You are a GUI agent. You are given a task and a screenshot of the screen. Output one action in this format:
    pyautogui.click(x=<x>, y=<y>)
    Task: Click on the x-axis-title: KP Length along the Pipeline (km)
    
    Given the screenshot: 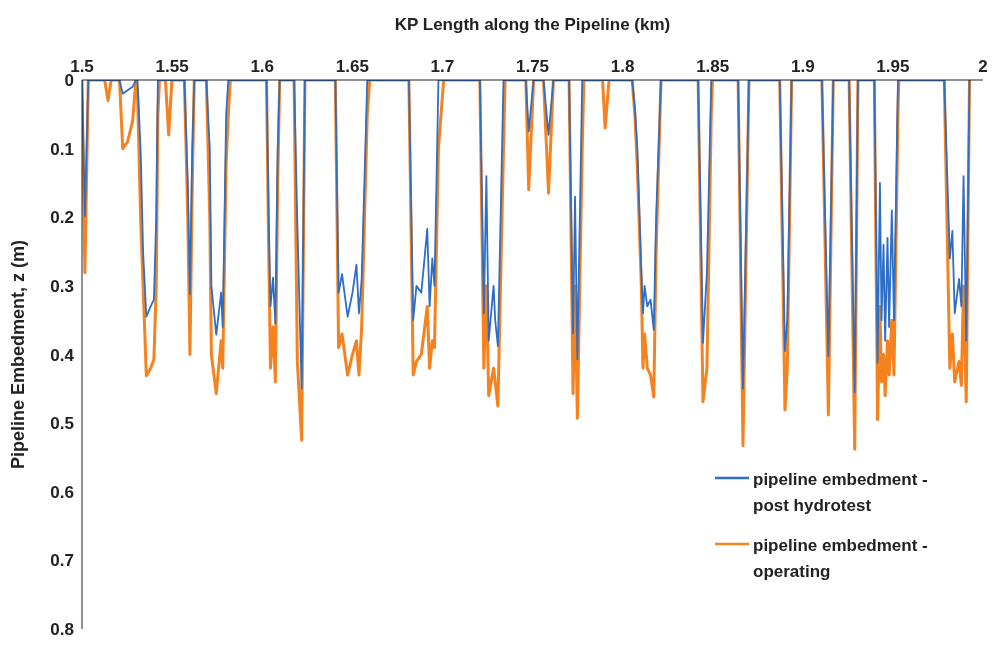 What is the action you would take?
    pyautogui.click(x=532, y=25)
    